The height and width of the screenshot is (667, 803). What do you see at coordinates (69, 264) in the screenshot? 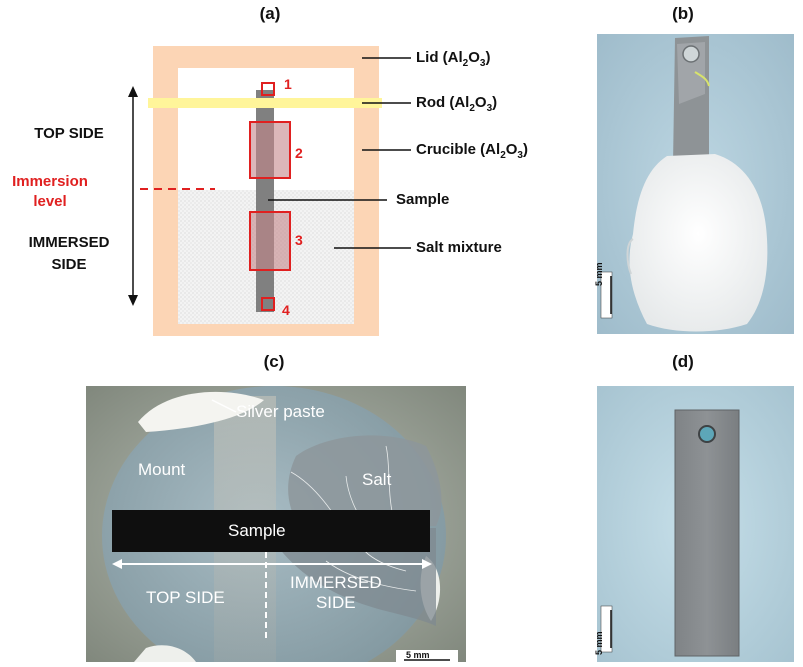
I see `side-word: SIDE` at bounding box center [69, 264].